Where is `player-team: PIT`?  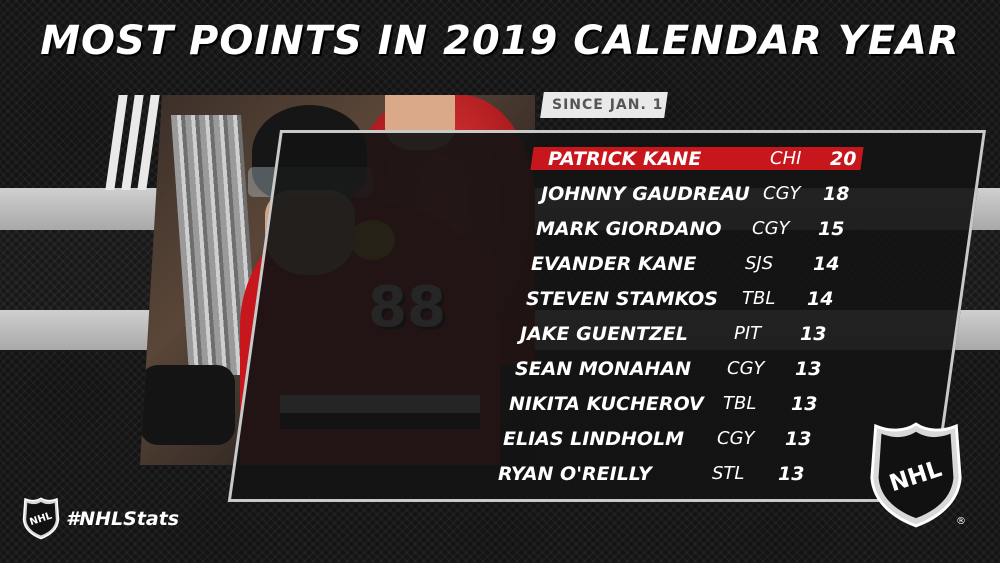 player-team: PIT is located at coordinates (748, 333).